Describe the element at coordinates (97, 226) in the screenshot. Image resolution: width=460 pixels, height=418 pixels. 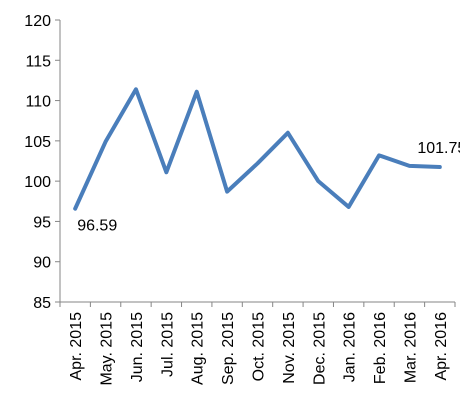
I see `data-label: 96.59` at that location.